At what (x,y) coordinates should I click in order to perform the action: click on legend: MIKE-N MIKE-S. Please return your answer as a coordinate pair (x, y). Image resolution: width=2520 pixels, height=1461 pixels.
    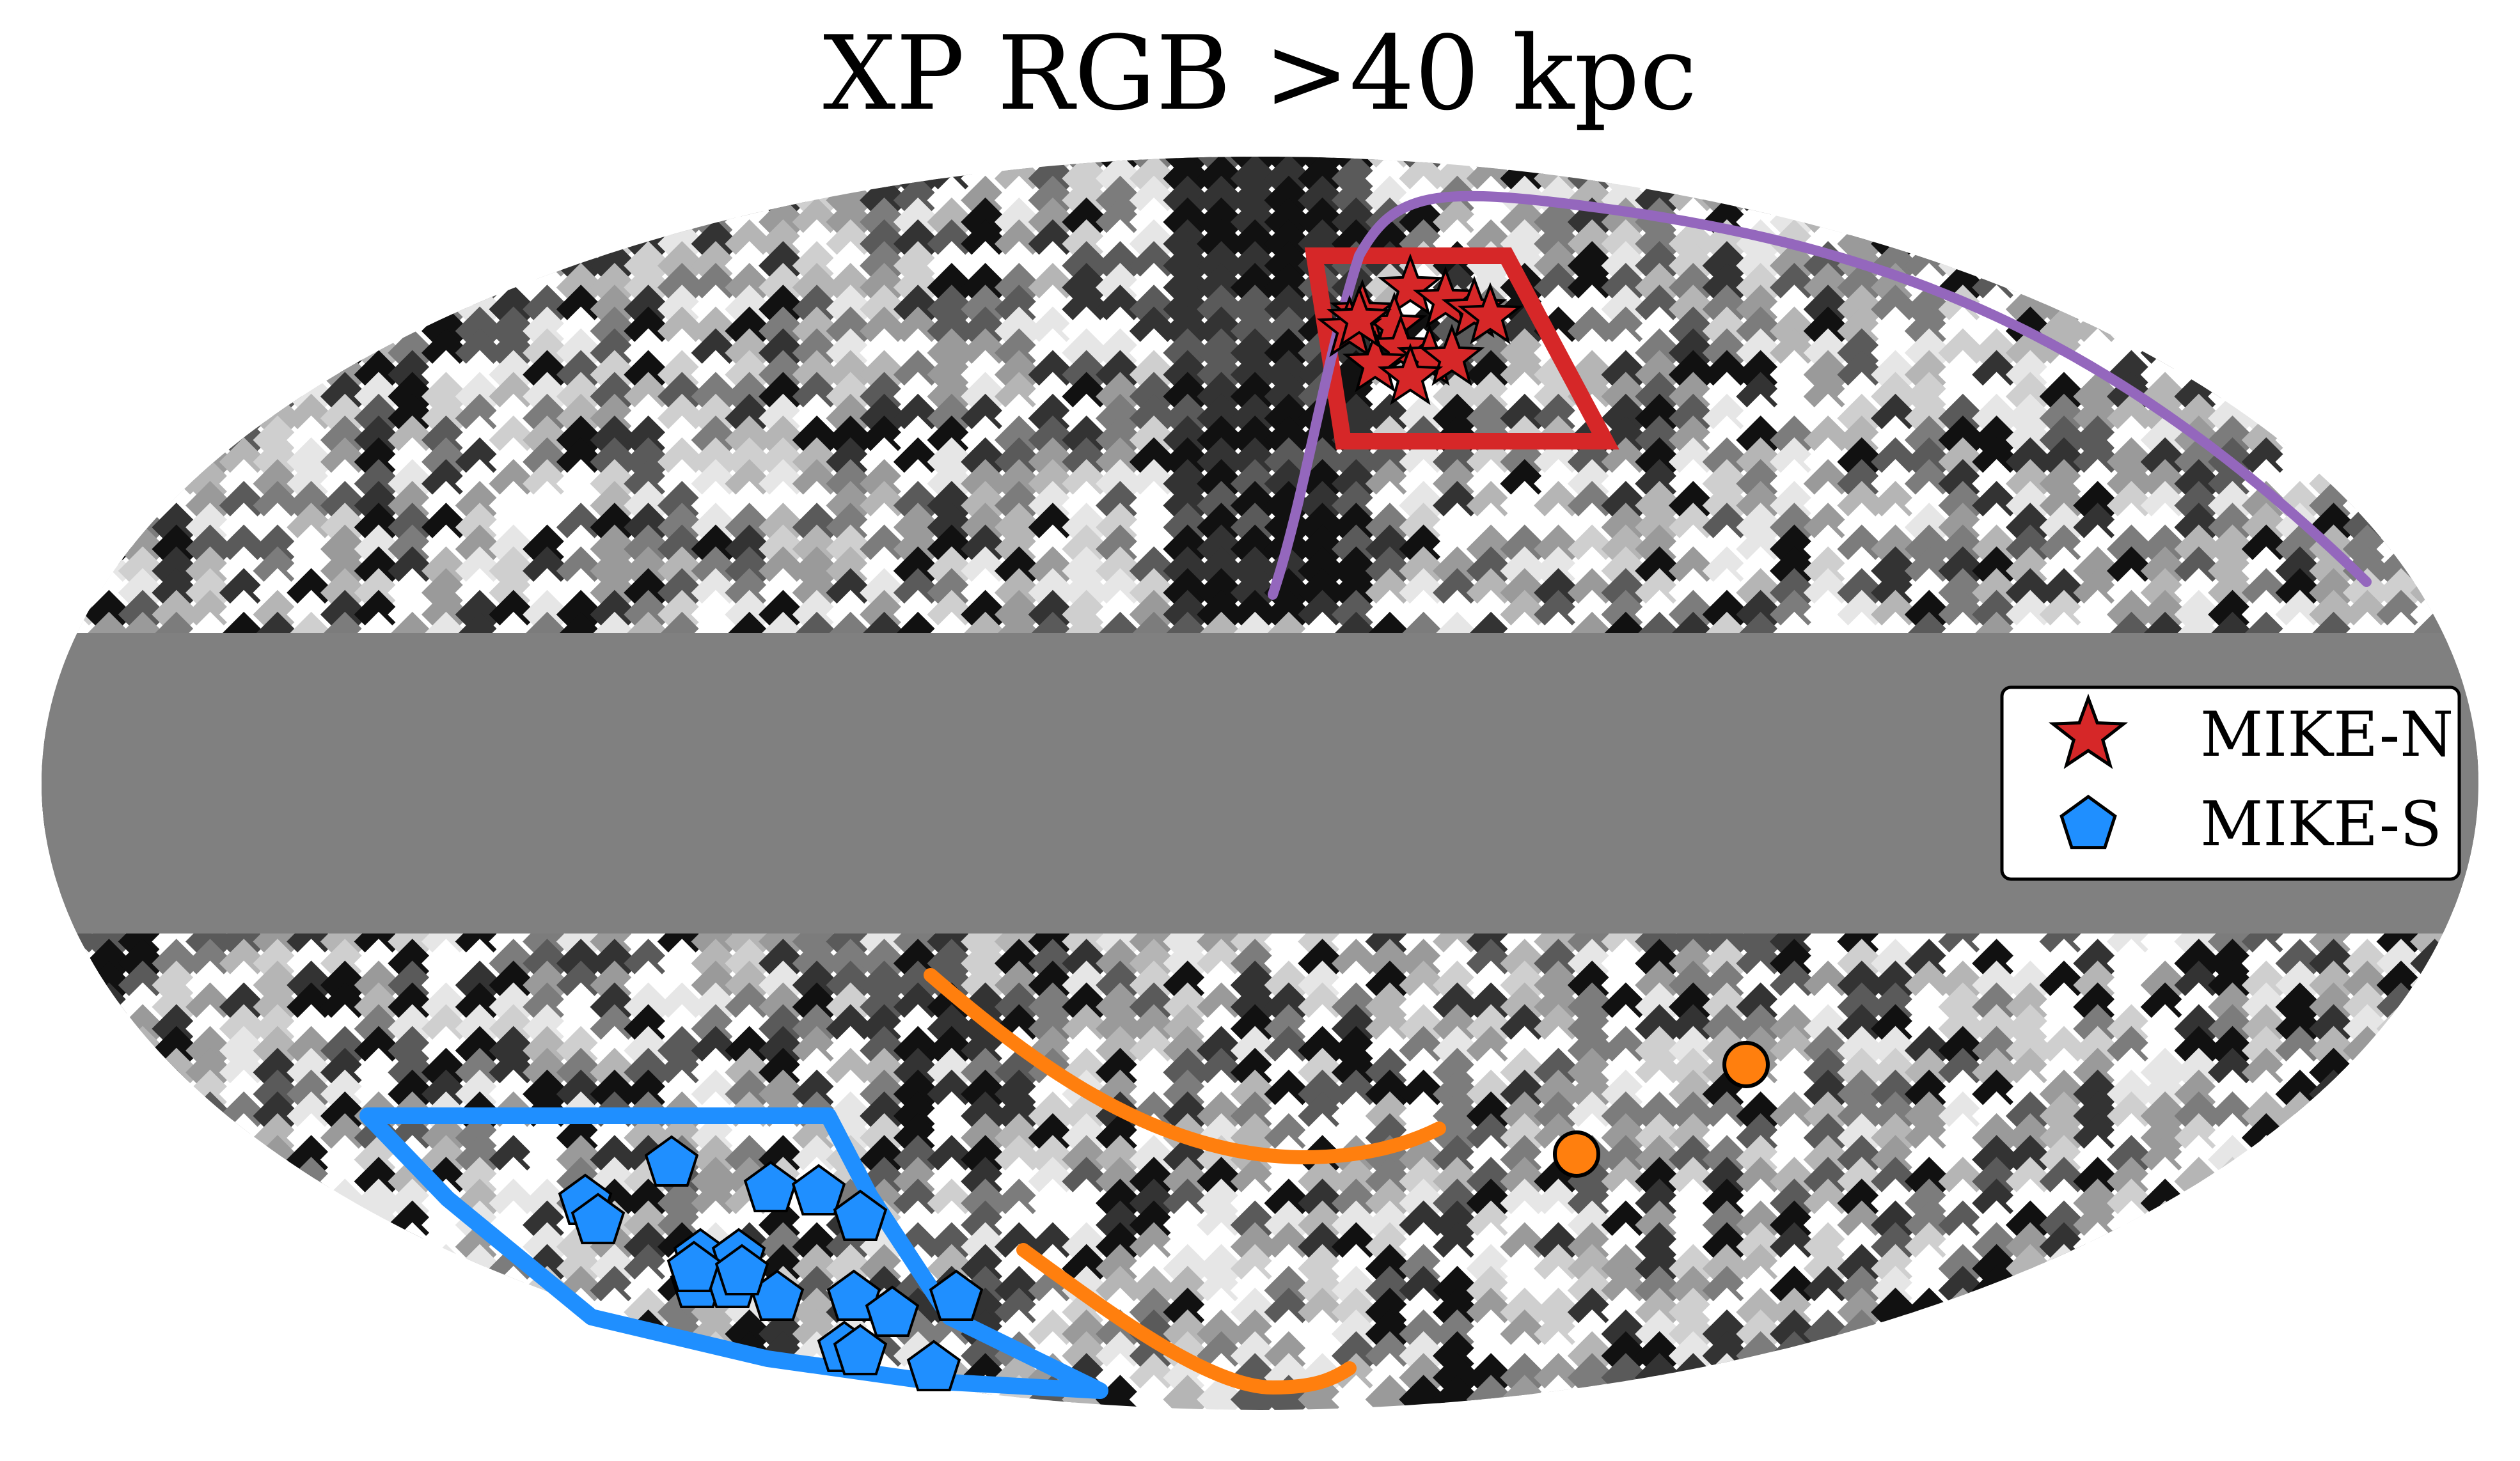
    Looking at the image, I should click on (2230, 783).